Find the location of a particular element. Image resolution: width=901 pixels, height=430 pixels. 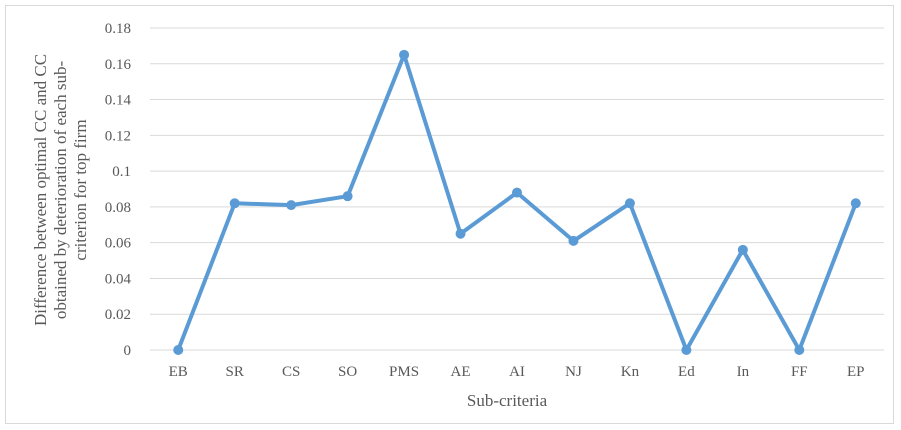

x-tick-label: Ed is located at coordinates (686, 372).